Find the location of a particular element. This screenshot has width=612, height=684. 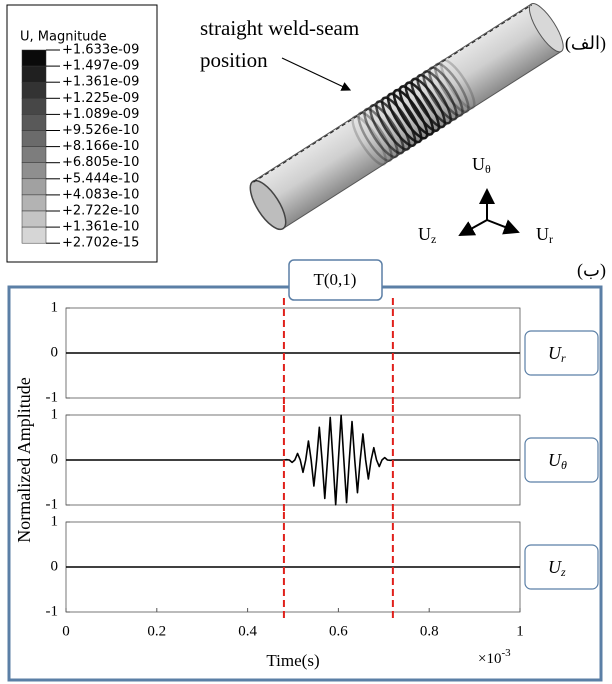

pipe-opening is located at coordinates (268, 205).